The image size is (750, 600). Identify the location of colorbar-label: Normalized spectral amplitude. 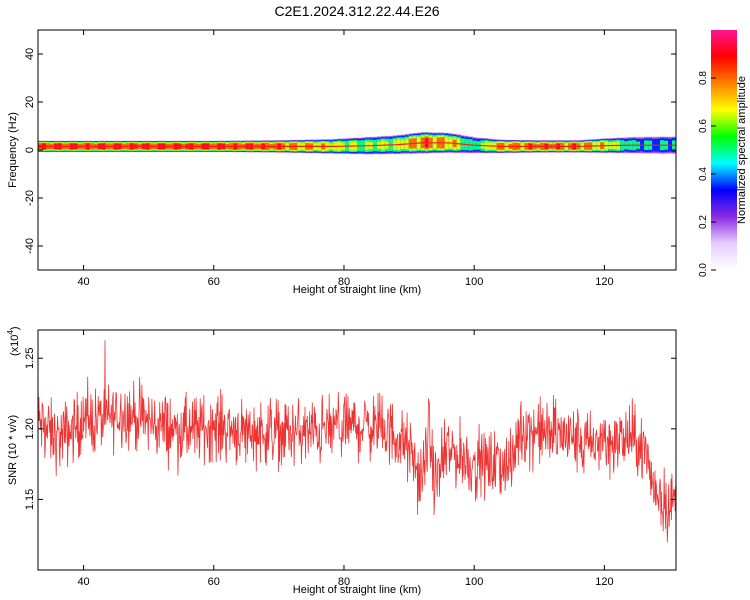
(742, 150).